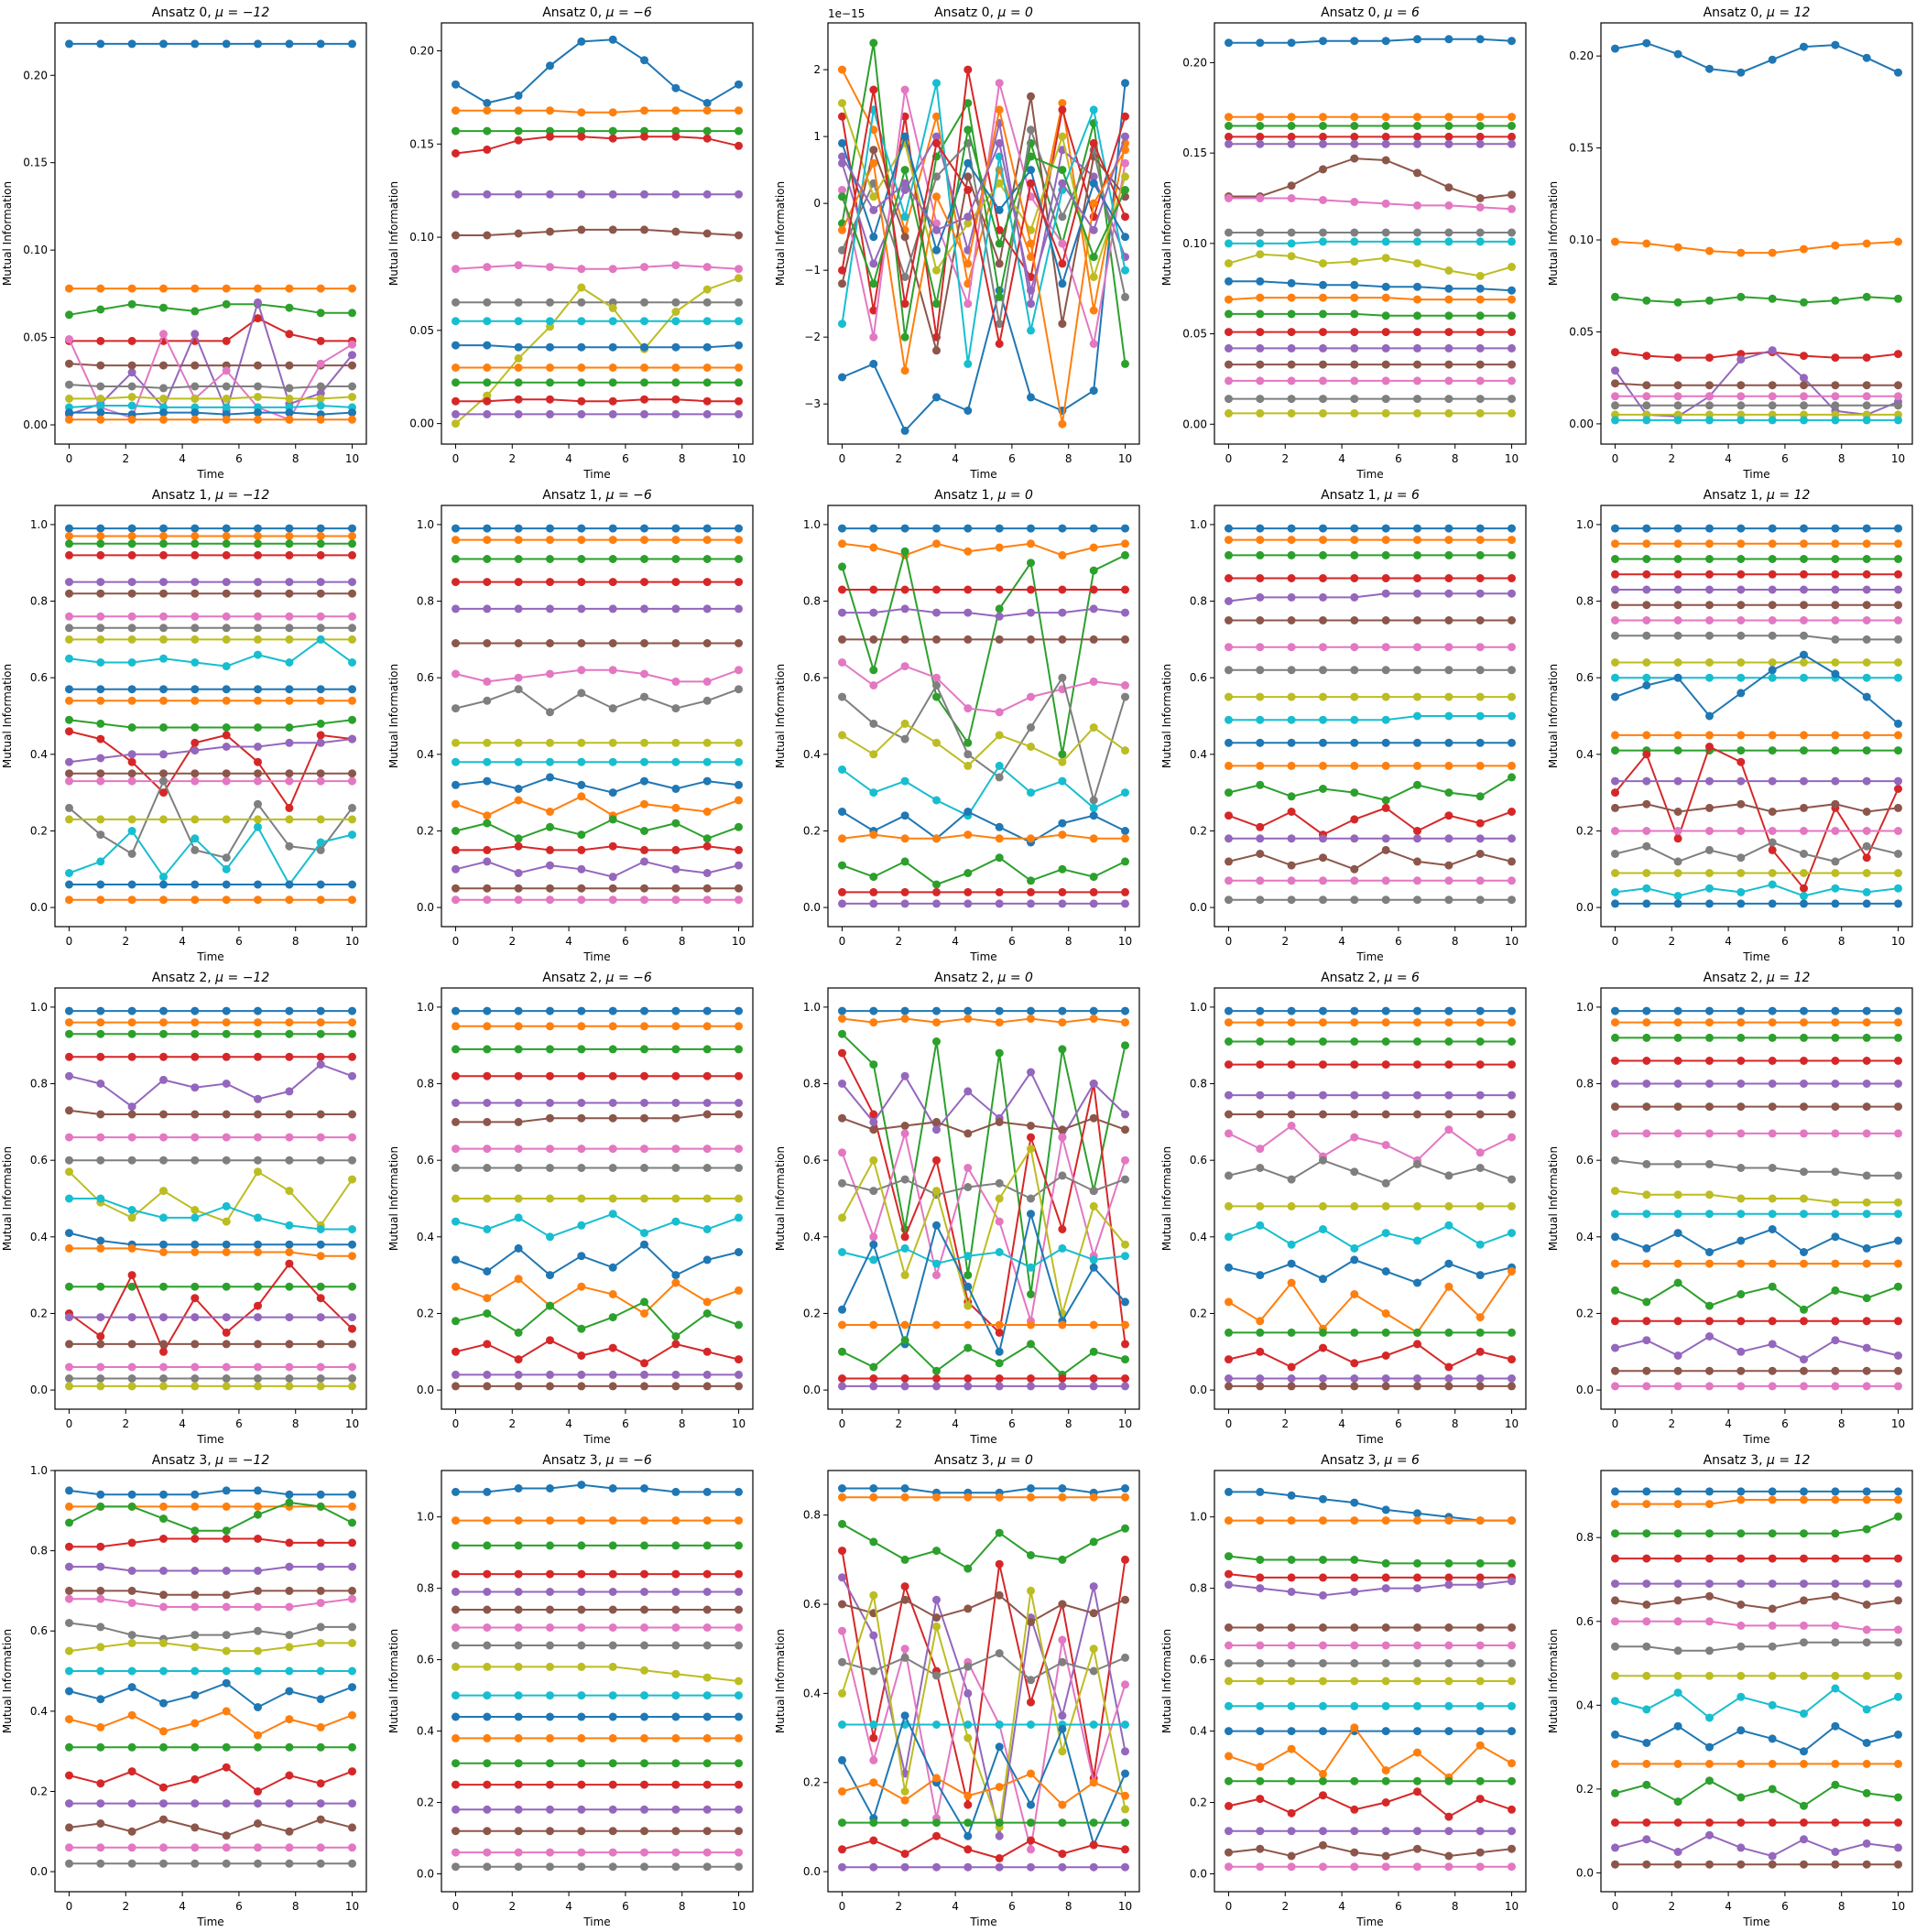  I want to click on x-tick-label: 10, so click(739, 1906).